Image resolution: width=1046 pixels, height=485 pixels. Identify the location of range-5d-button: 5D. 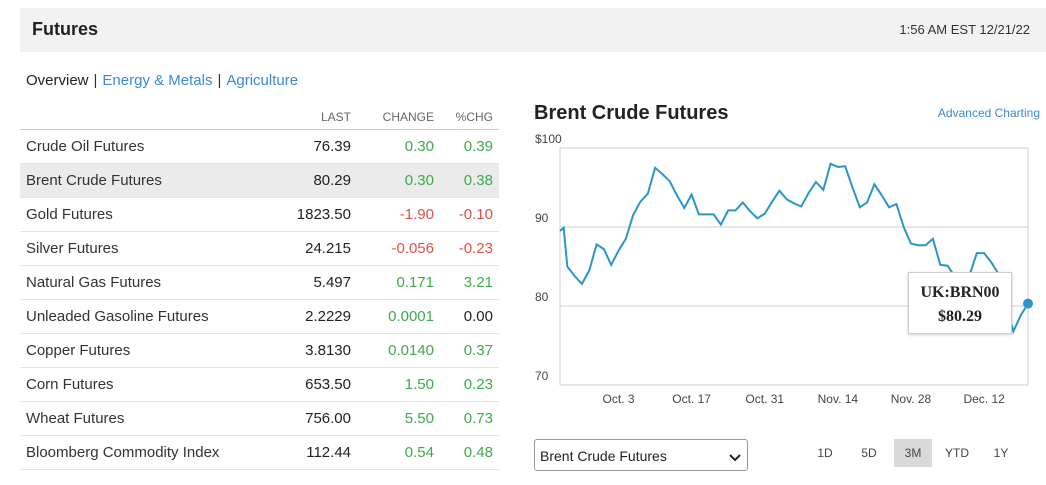
(869, 453).